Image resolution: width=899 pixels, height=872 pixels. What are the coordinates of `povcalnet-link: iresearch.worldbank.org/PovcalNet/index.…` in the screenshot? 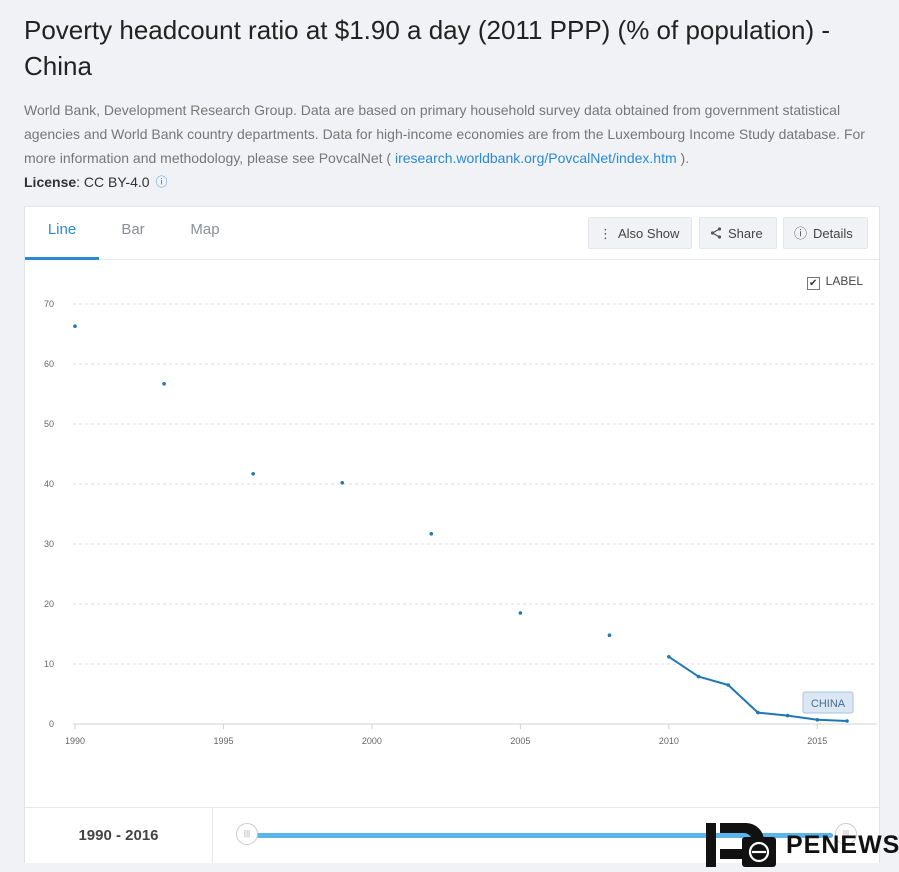 It's located at (535, 158).